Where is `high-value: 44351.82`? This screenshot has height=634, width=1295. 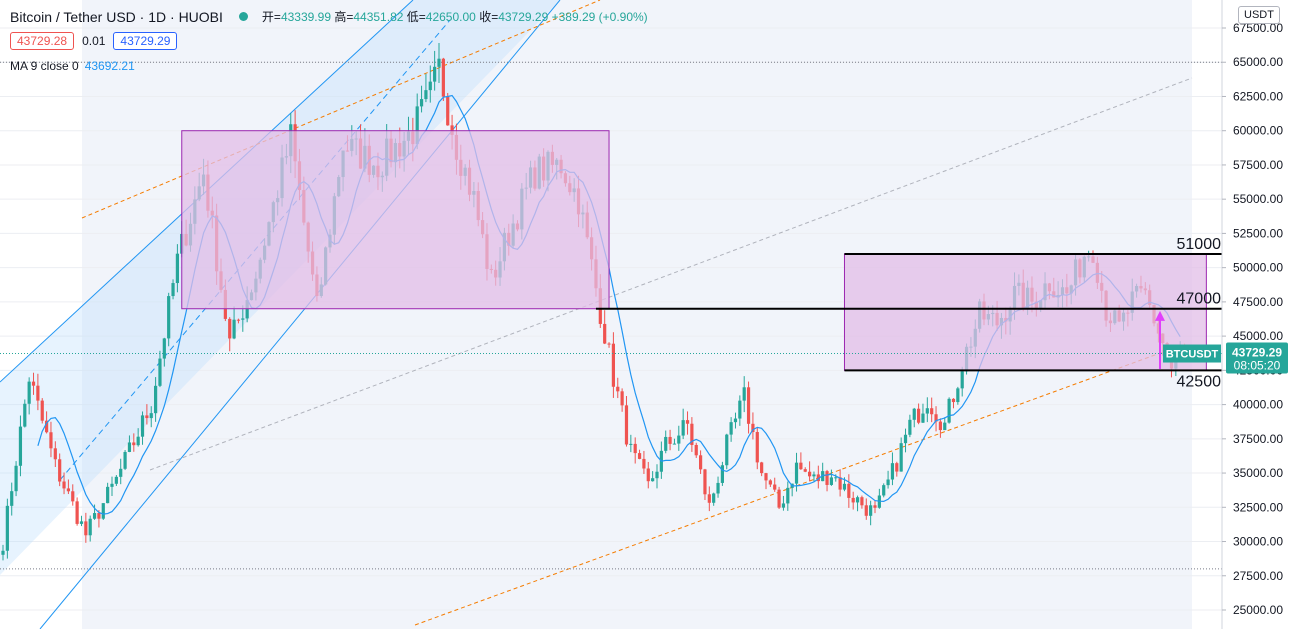 high-value: 44351.82 is located at coordinates (378, 17).